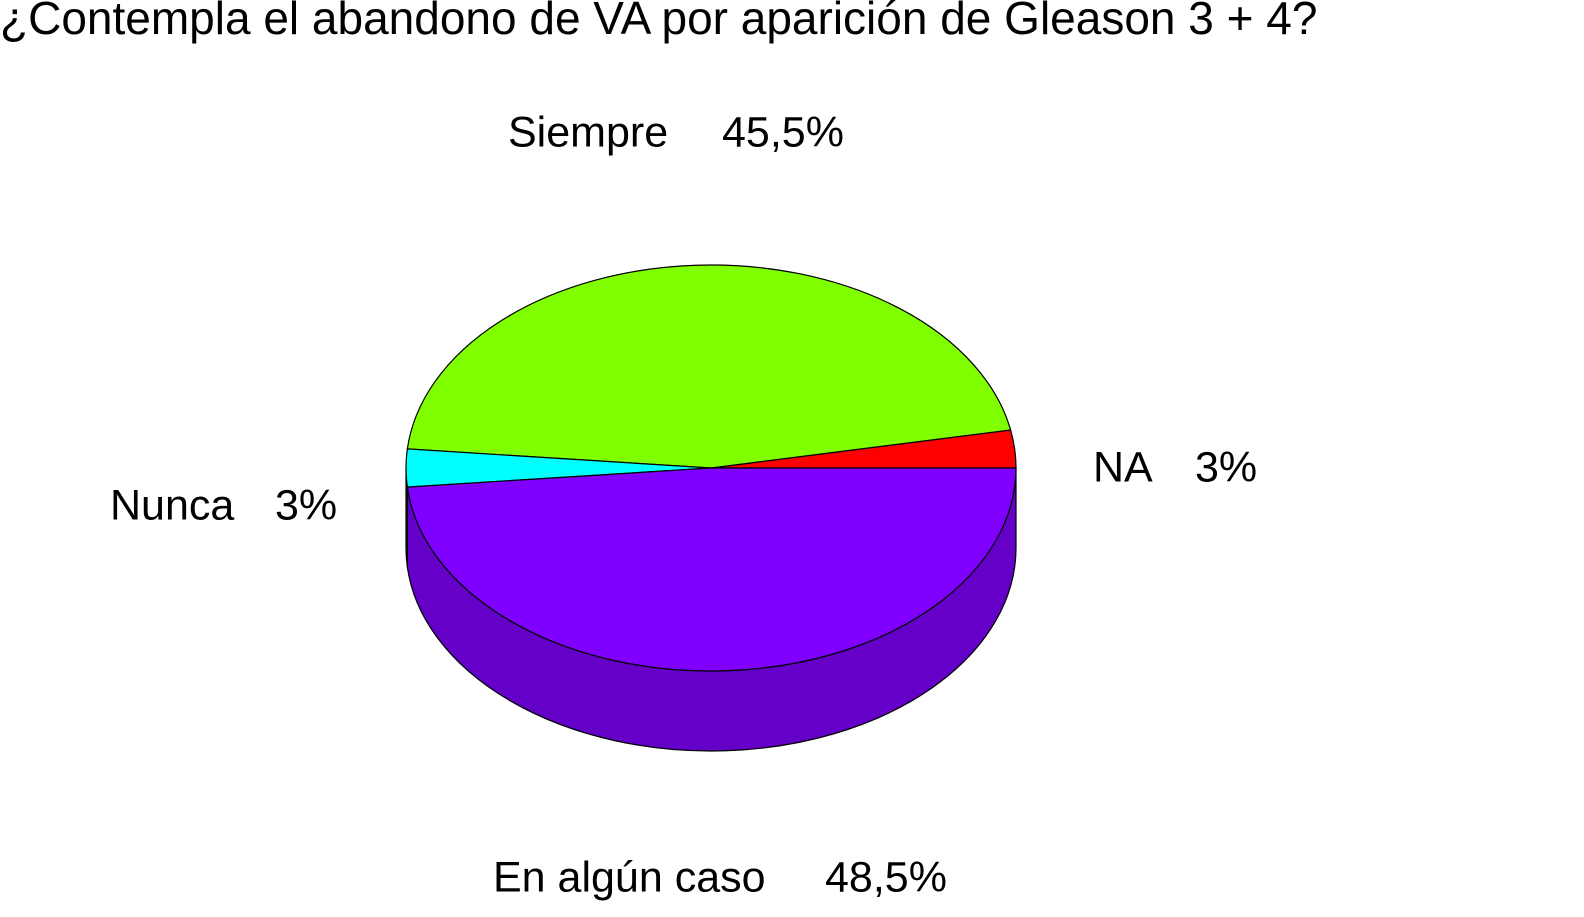  Describe the element at coordinates (886, 877) in the screenshot. I see `value-label: 48,5%` at that location.